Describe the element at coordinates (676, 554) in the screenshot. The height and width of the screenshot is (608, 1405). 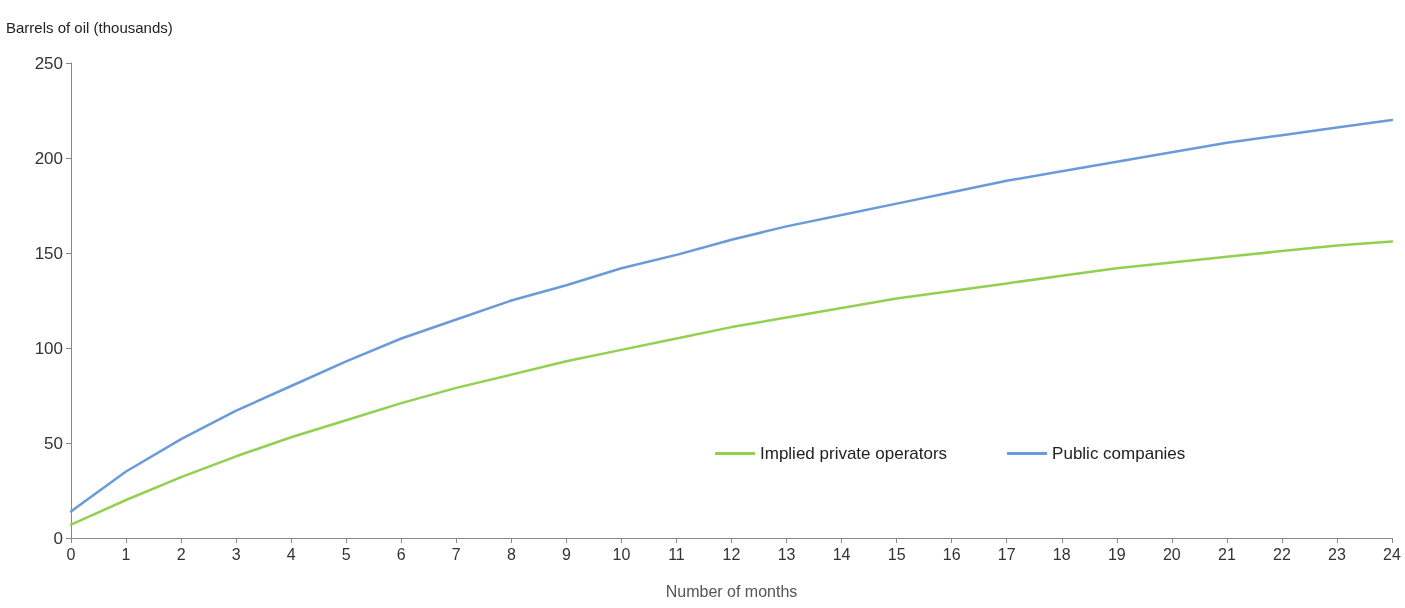
I see `x-tick-label: 11` at that location.